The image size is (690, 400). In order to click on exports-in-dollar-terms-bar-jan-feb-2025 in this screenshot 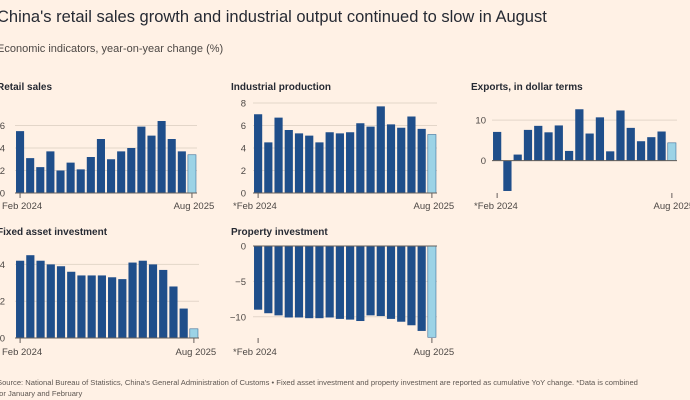, I will do `click(610, 156)`.